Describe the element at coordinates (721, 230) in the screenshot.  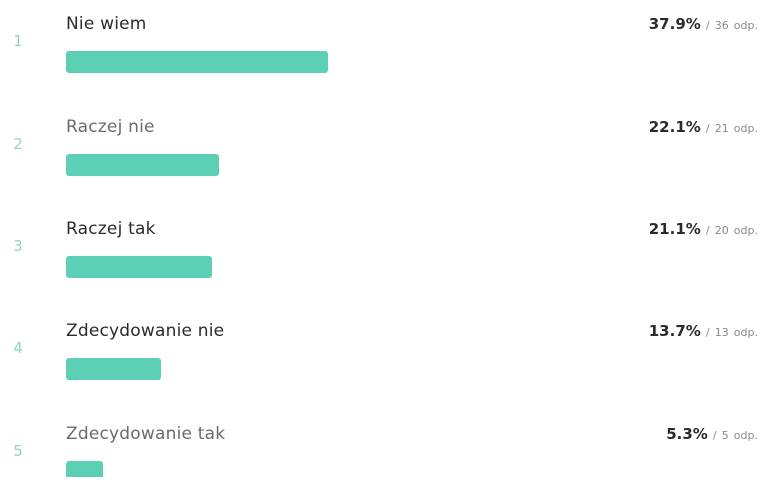
I see `answer-count: 20` at that location.